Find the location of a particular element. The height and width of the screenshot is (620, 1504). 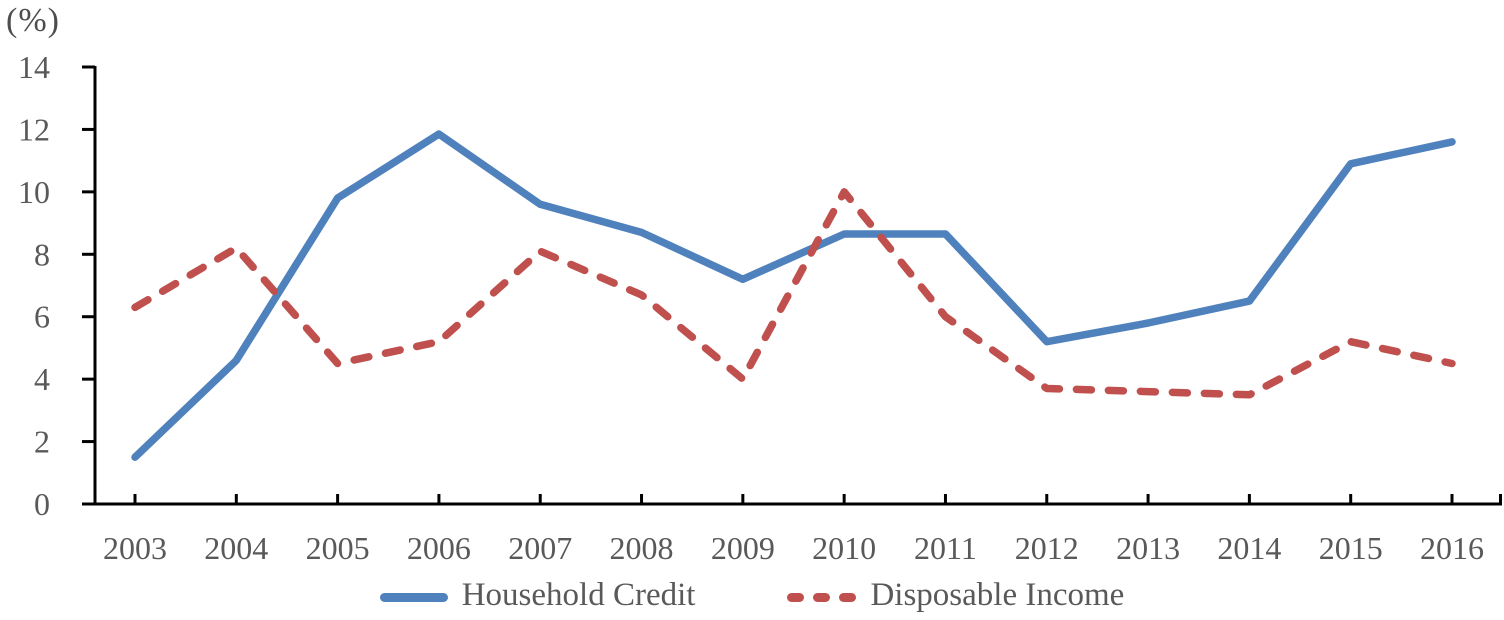

x-tick-label: 2012 is located at coordinates (1047, 548).